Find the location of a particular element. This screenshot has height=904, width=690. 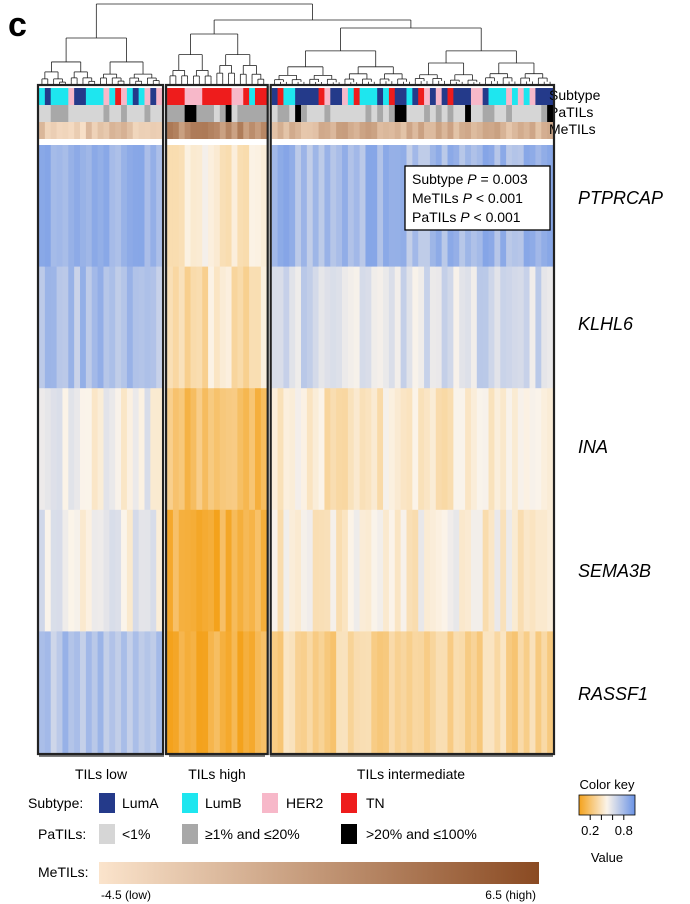

gene-label-ina: INA is located at coordinates (593, 447).